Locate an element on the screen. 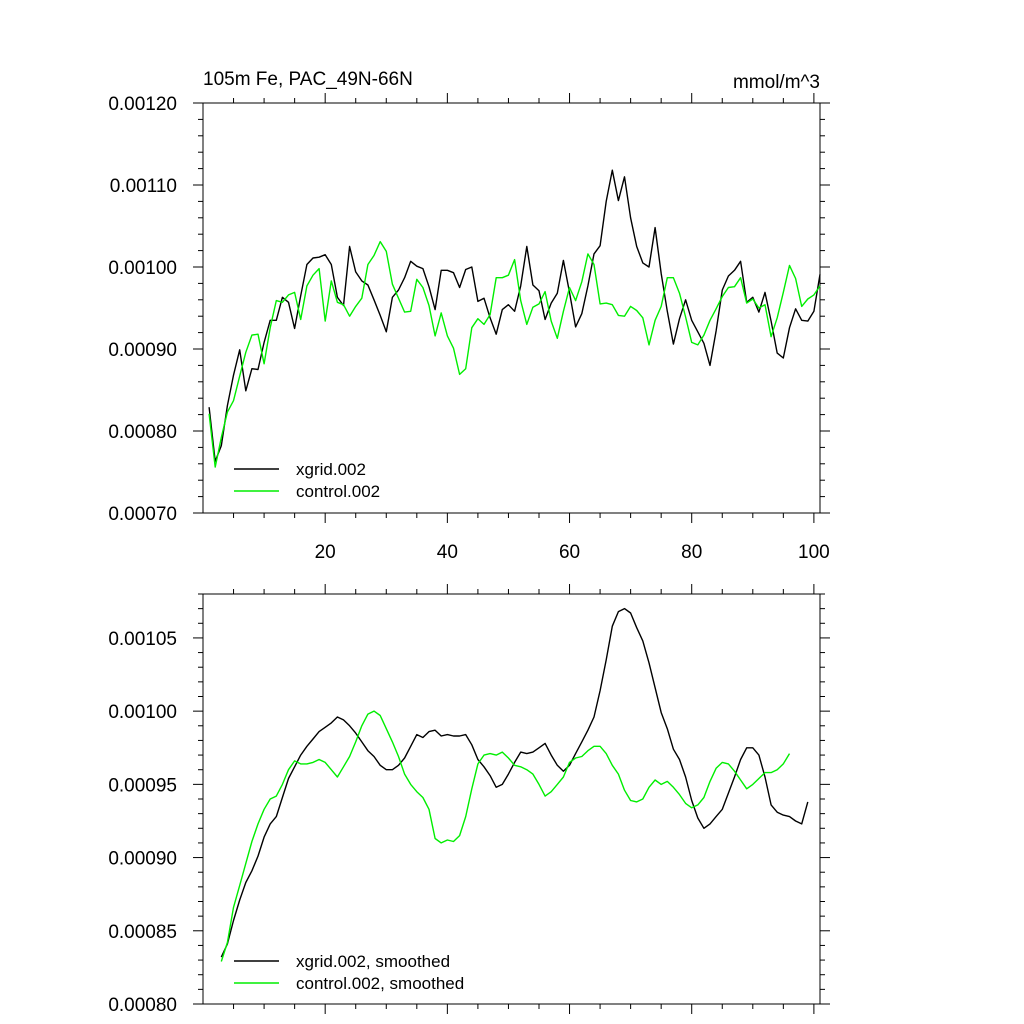 Image resolution: width=1024 pixels, height=1024 pixels. legend-label: xgrid.002, smoothed is located at coordinates (373, 961).